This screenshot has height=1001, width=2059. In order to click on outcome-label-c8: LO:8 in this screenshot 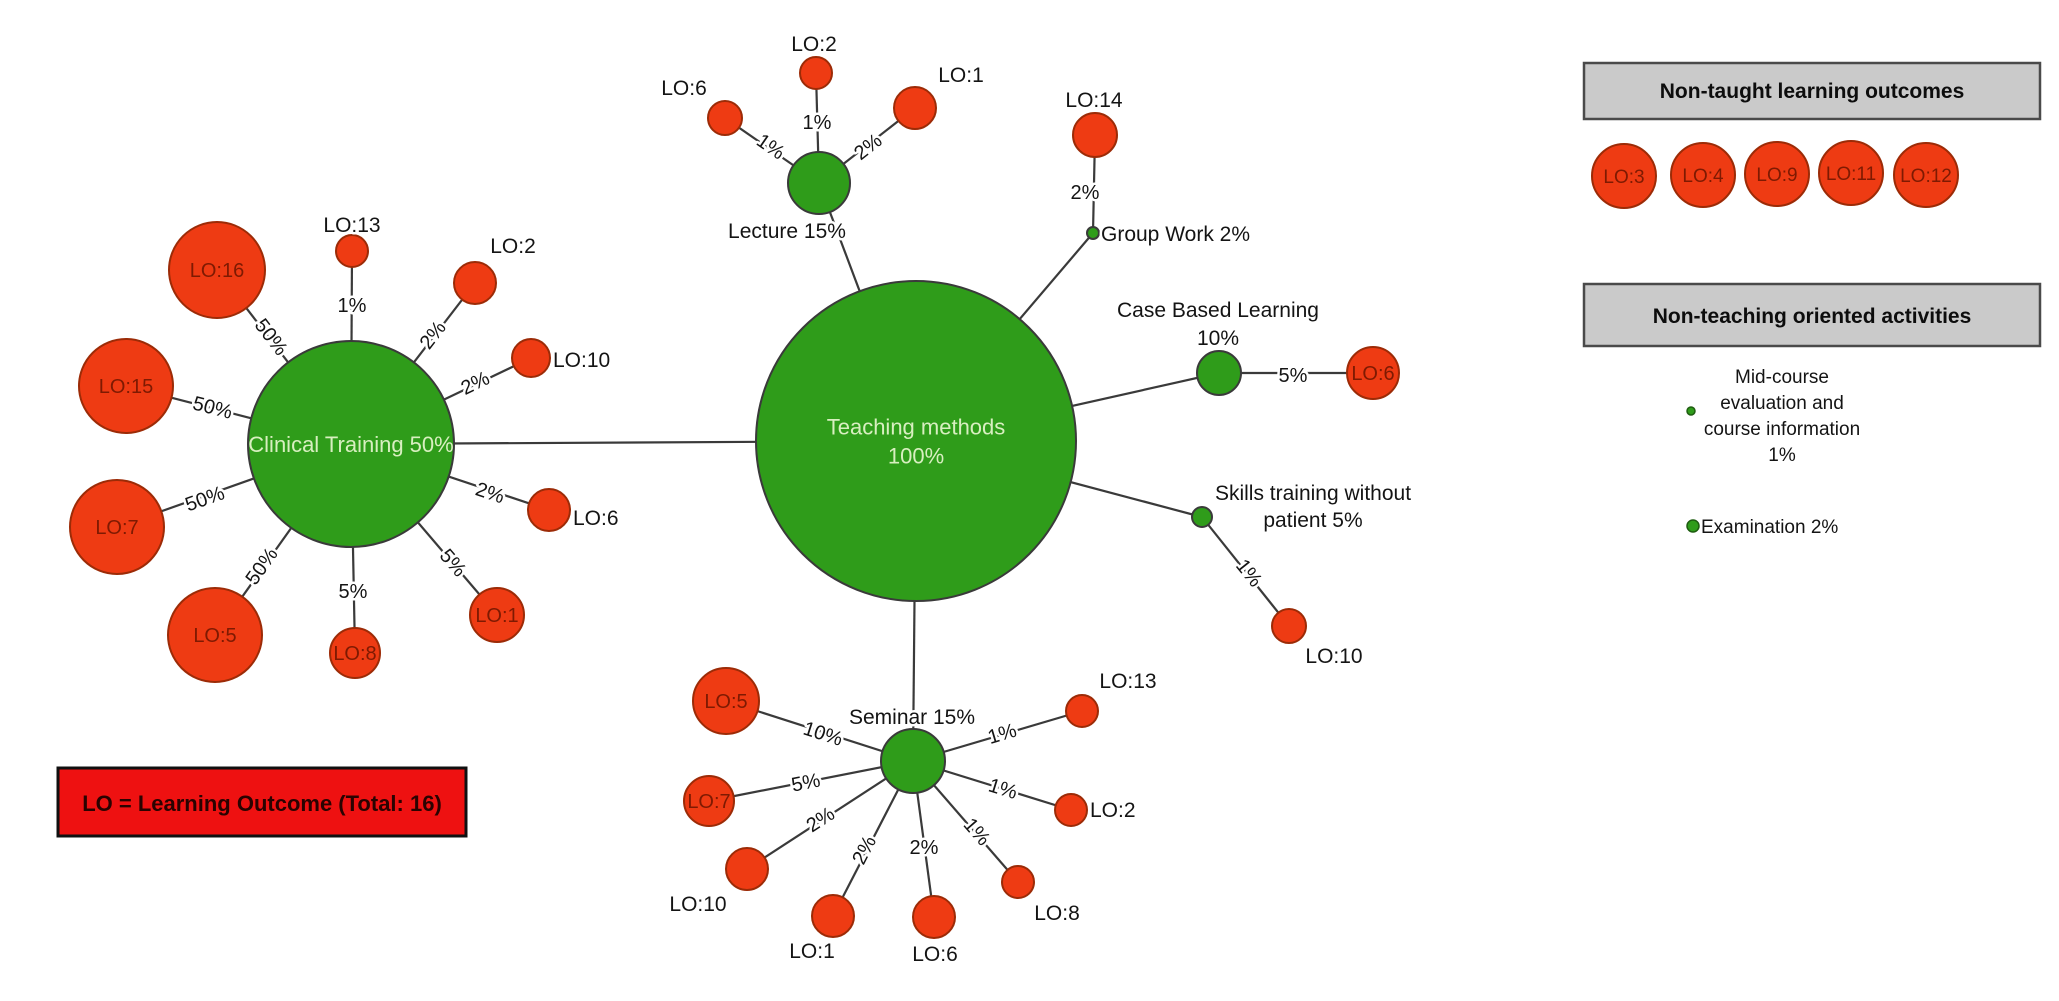, I will do `click(354, 654)`.